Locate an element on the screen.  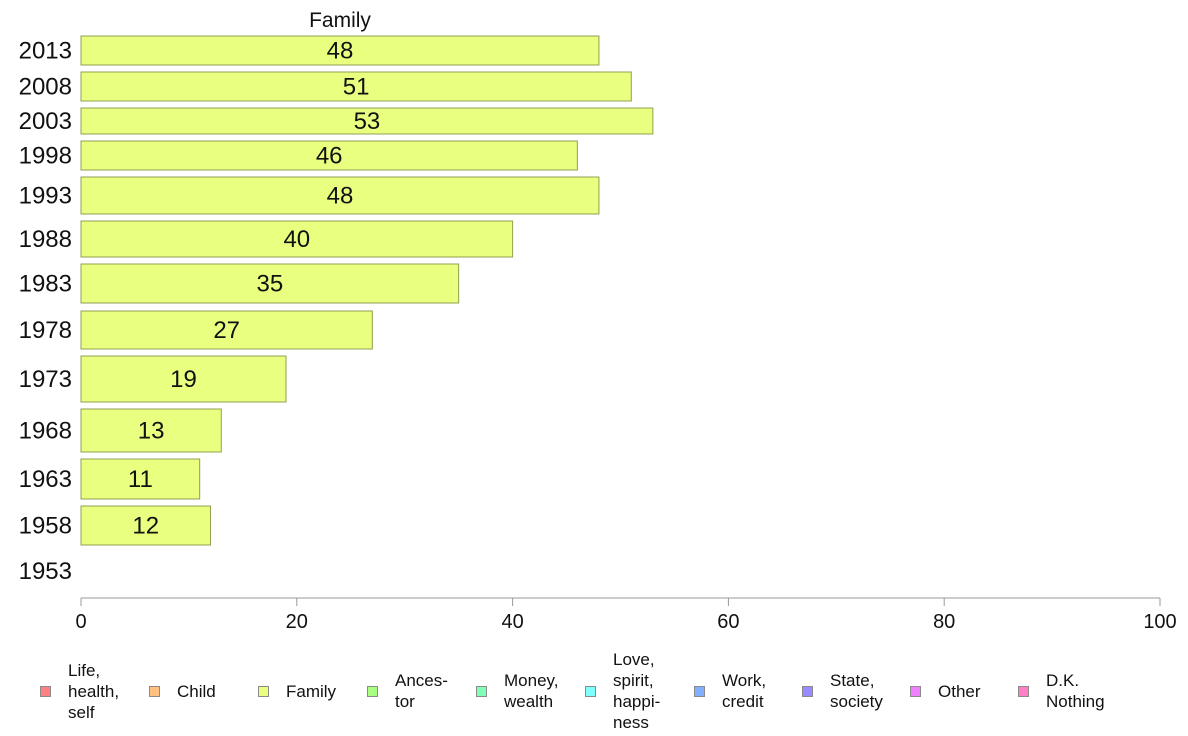
legend-item: Life, health, self is located at coordinates (79, 691).